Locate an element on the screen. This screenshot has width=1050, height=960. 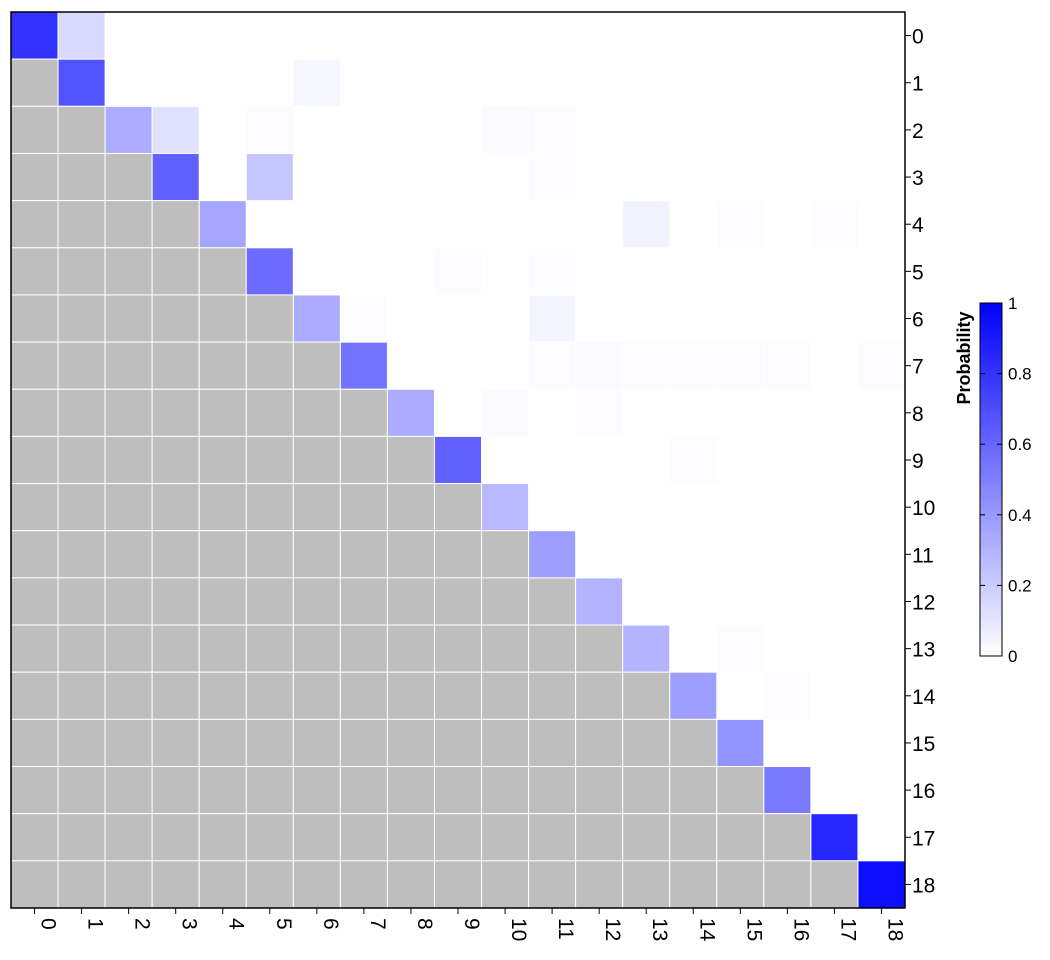
y-tick-label: 14 is located at coordinates (924, 697).